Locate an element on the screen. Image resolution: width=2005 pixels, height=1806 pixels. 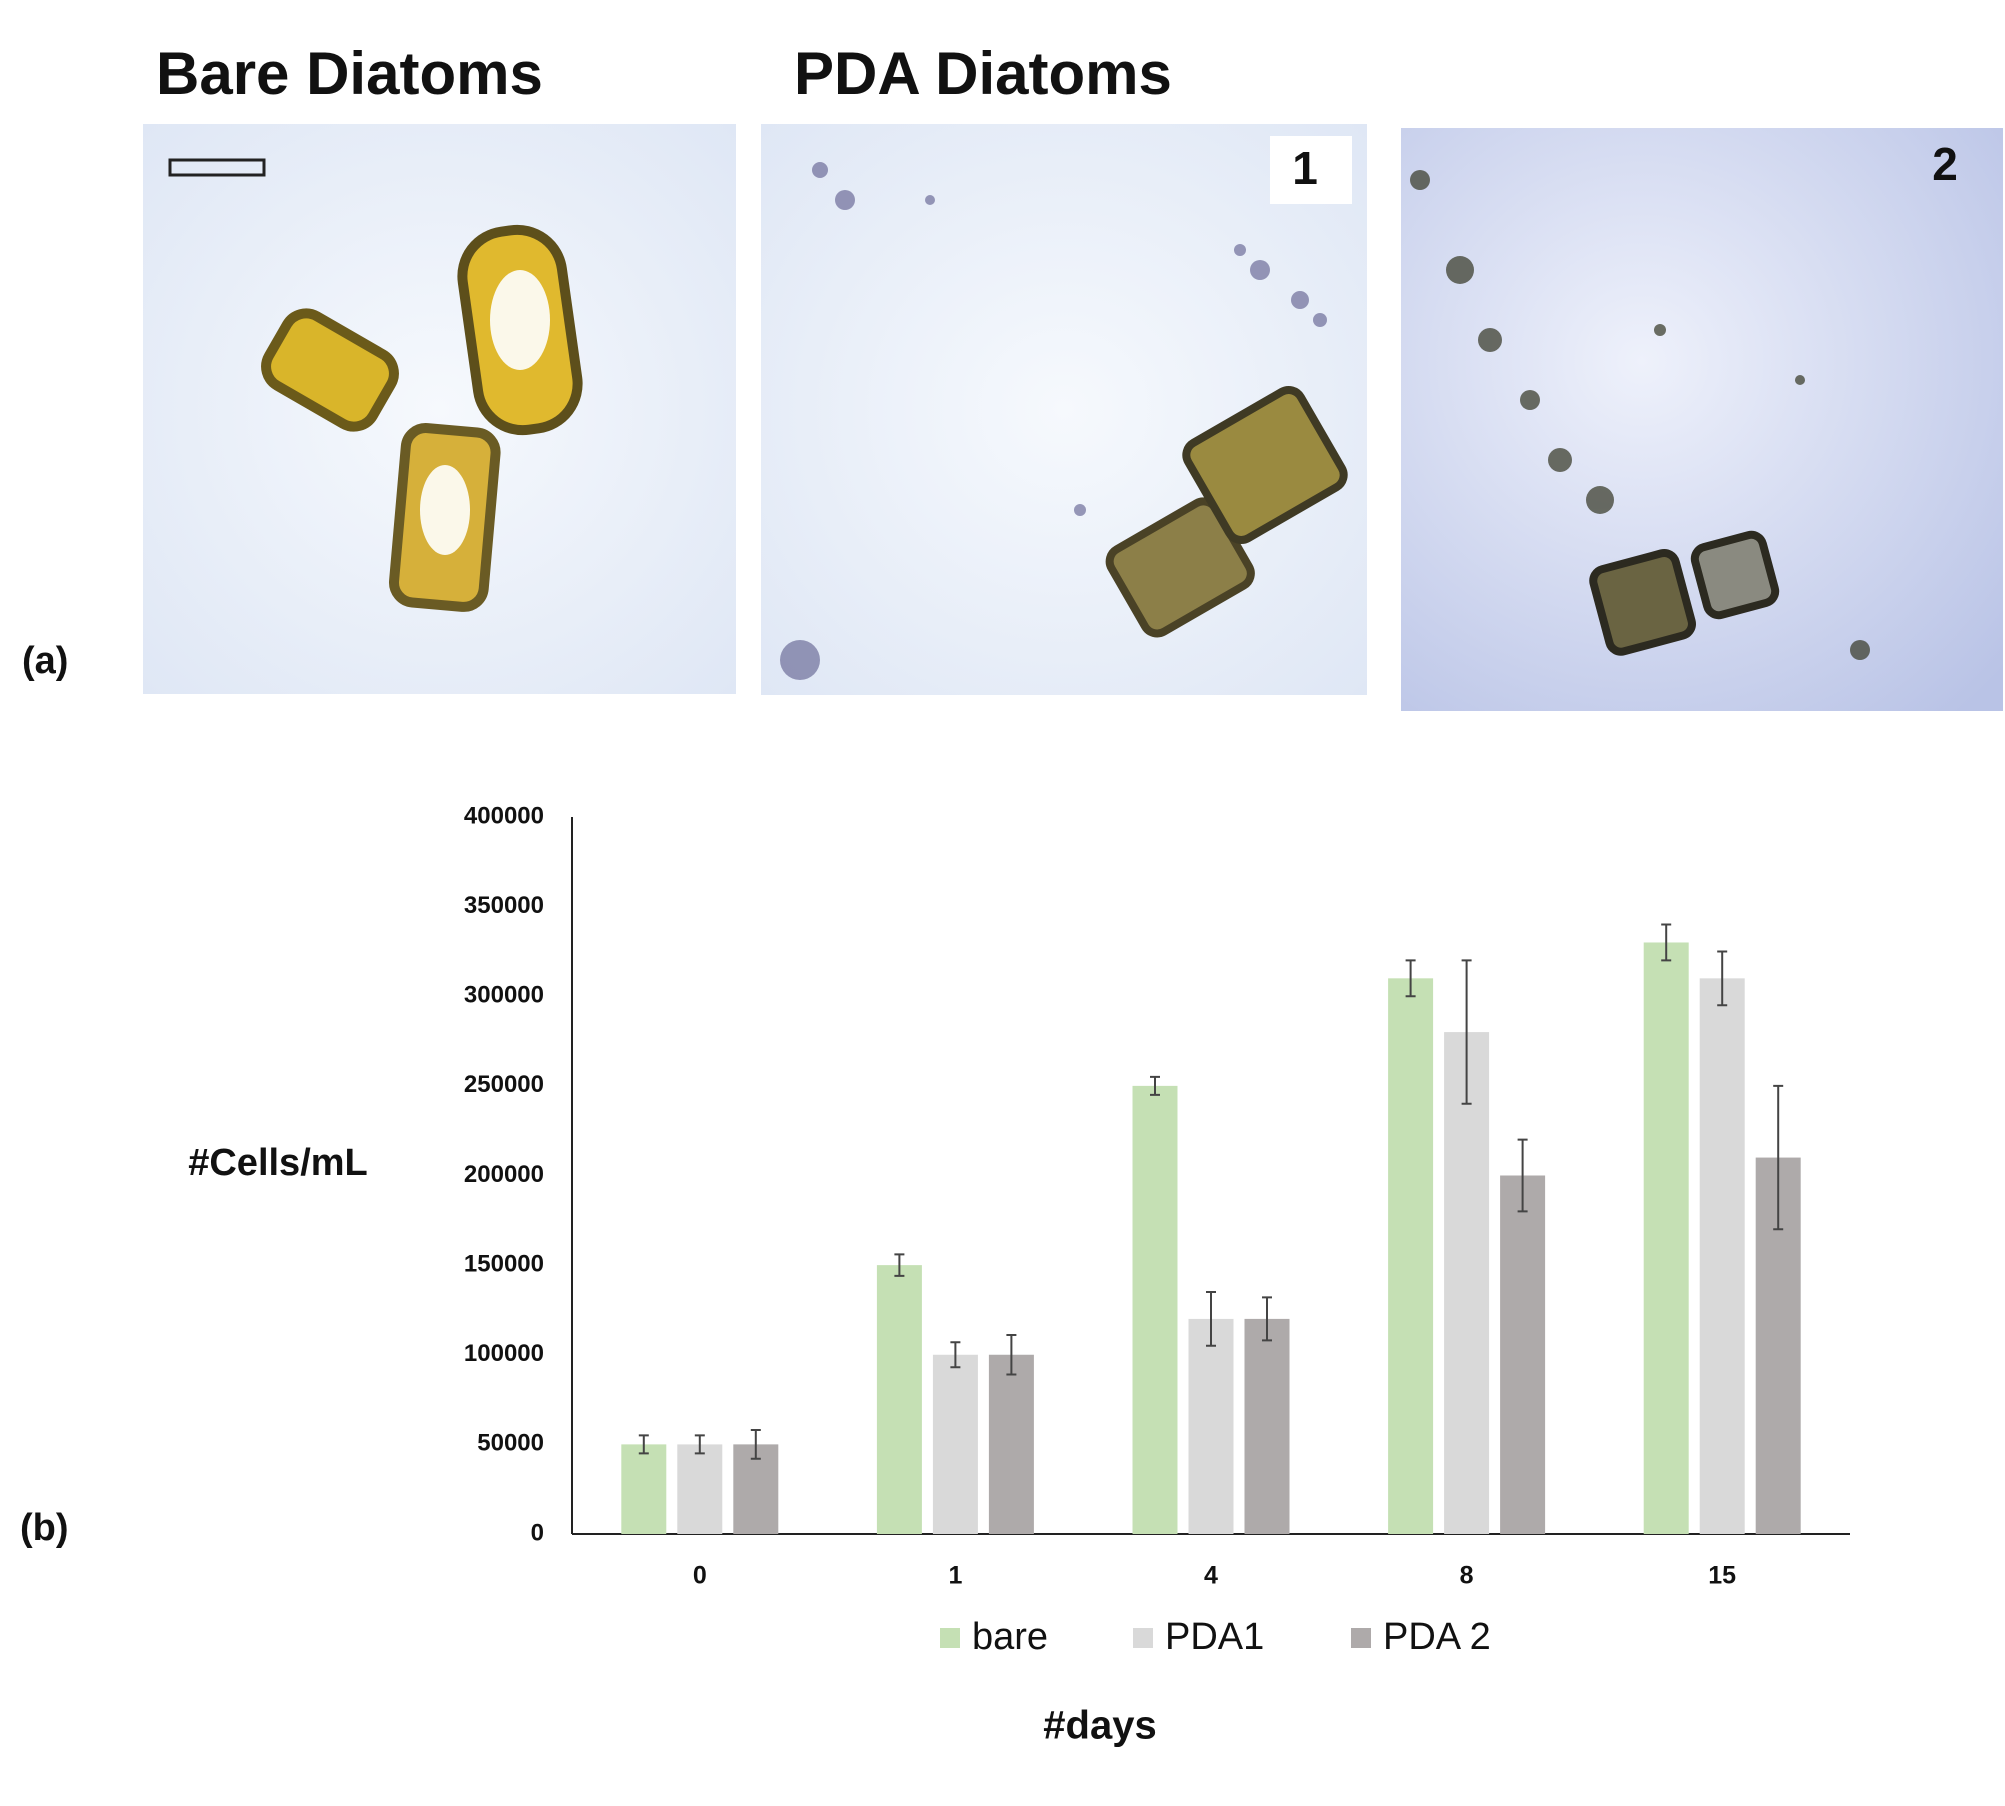
legend-label: PDA 2 is located at coordinates (1437, 1637).